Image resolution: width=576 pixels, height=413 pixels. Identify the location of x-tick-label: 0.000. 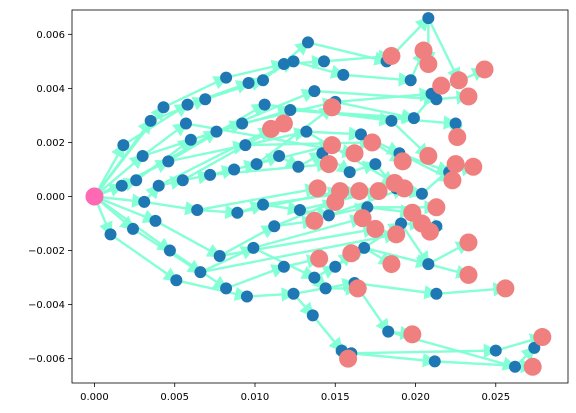
(94, 397).